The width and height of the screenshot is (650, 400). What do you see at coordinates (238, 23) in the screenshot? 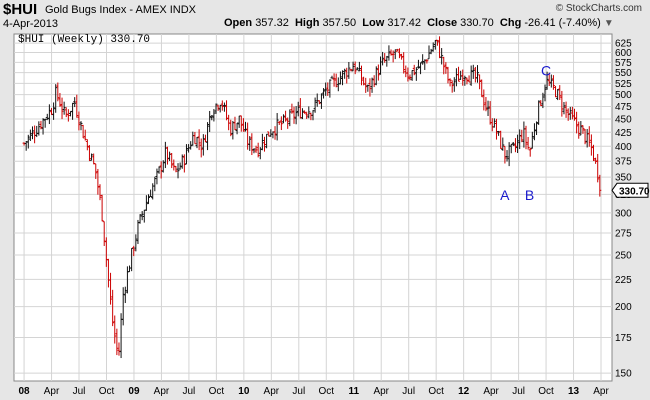
I see `open-label: Open` at bounding box center [238, 23].